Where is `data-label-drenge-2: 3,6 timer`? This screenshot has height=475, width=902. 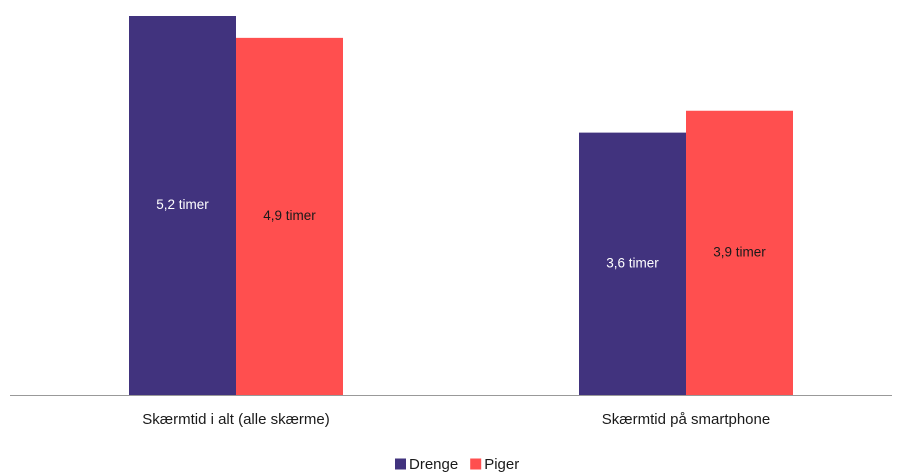 data-label-drenge-2: 3,6 timer is located at coordinates (632, 262).